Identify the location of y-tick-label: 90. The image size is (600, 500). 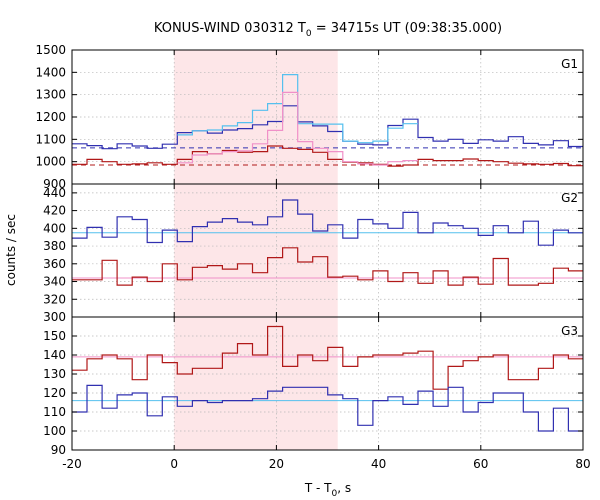
(58, 450).